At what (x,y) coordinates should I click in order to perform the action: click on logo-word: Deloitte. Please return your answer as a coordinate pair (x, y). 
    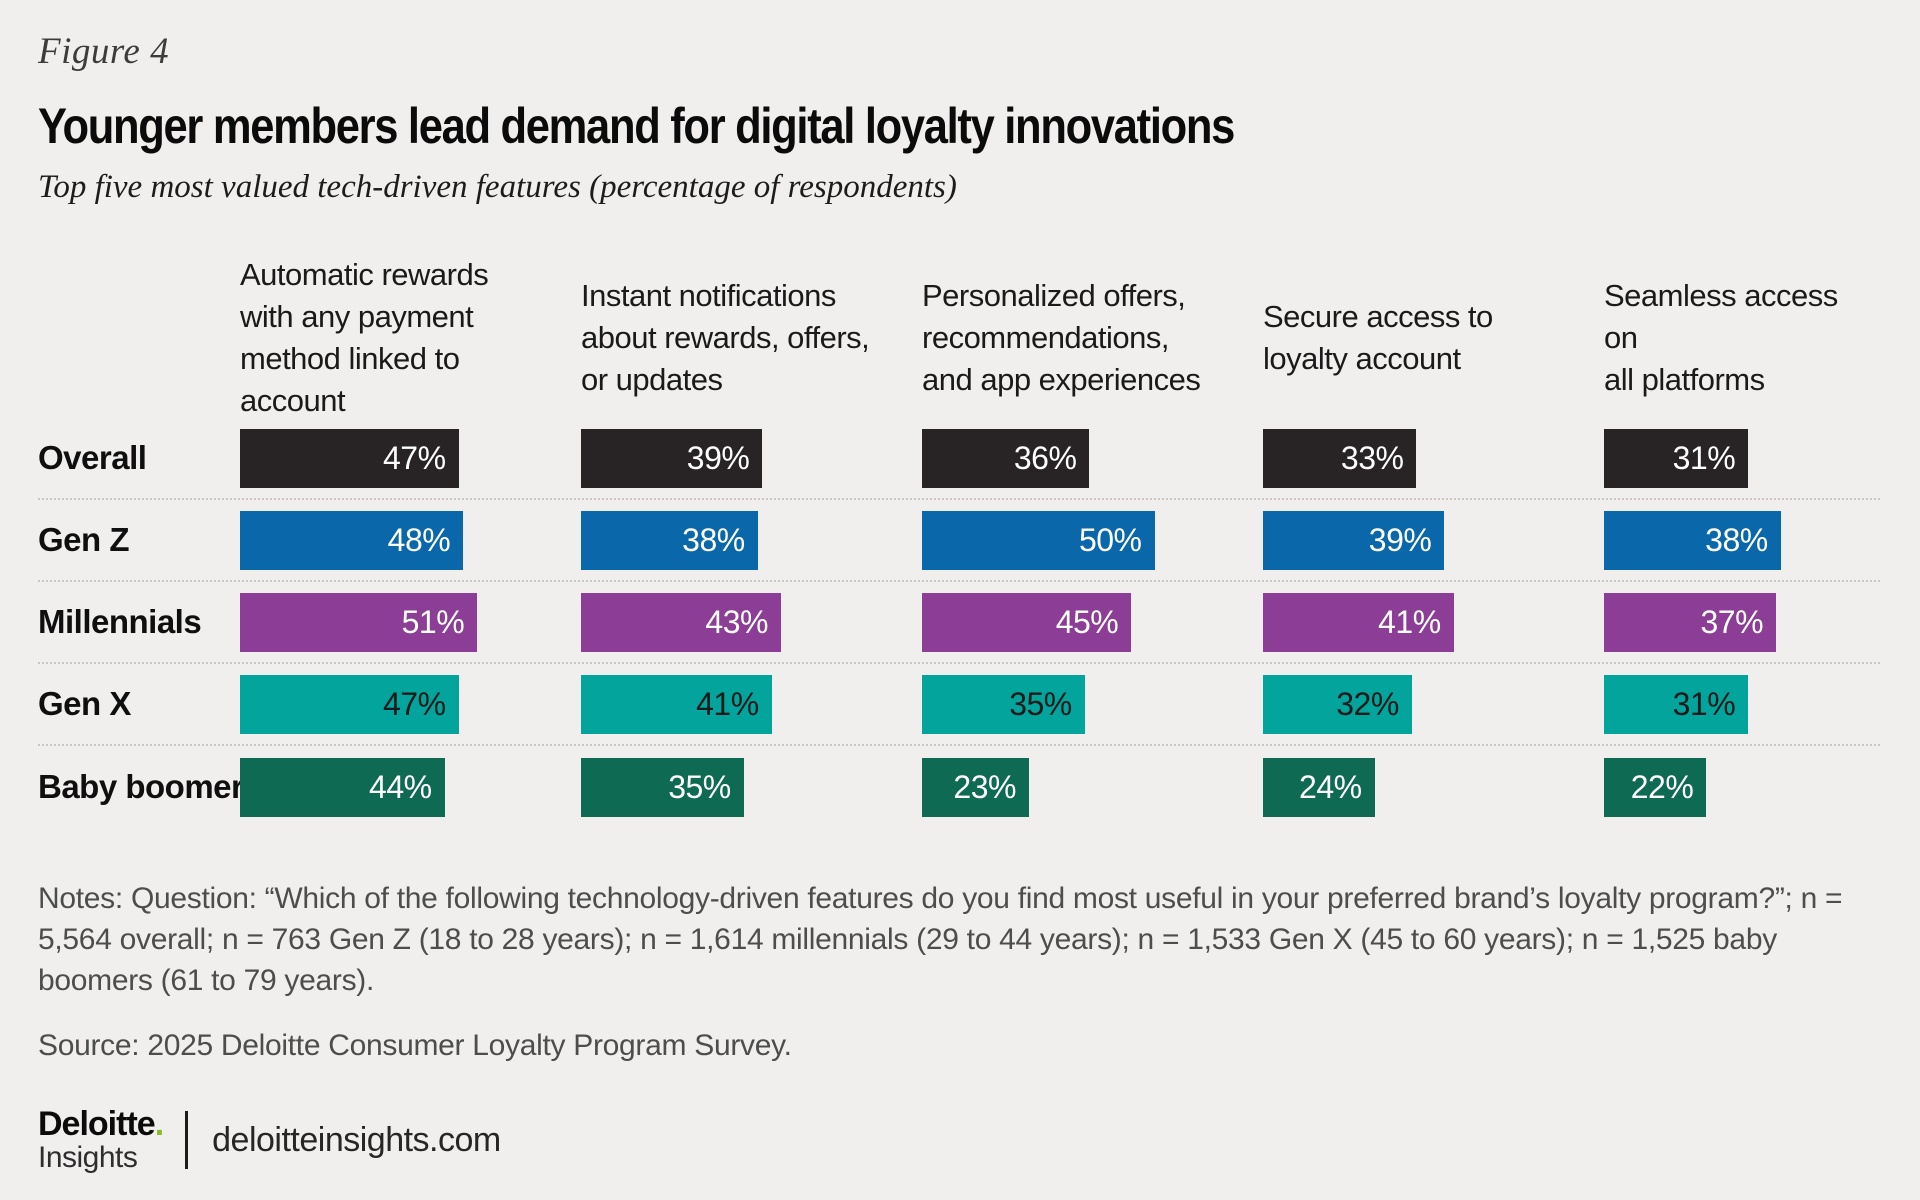
    Looking at the image, I should click on (97, 1124).